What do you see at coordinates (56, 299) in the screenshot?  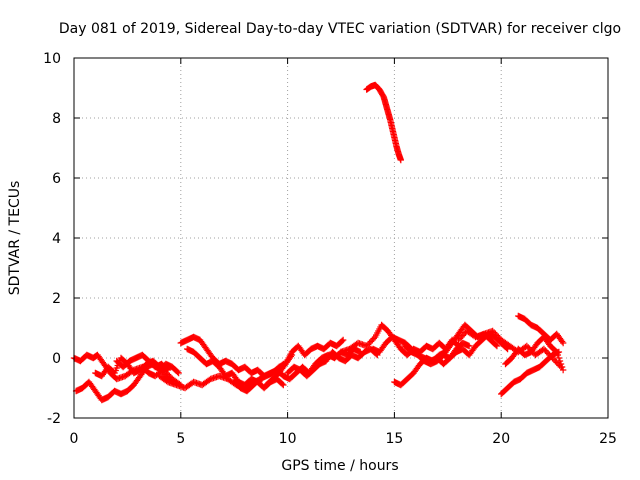 I see `y-tick-label: 2` at bounding box center [56, 299].